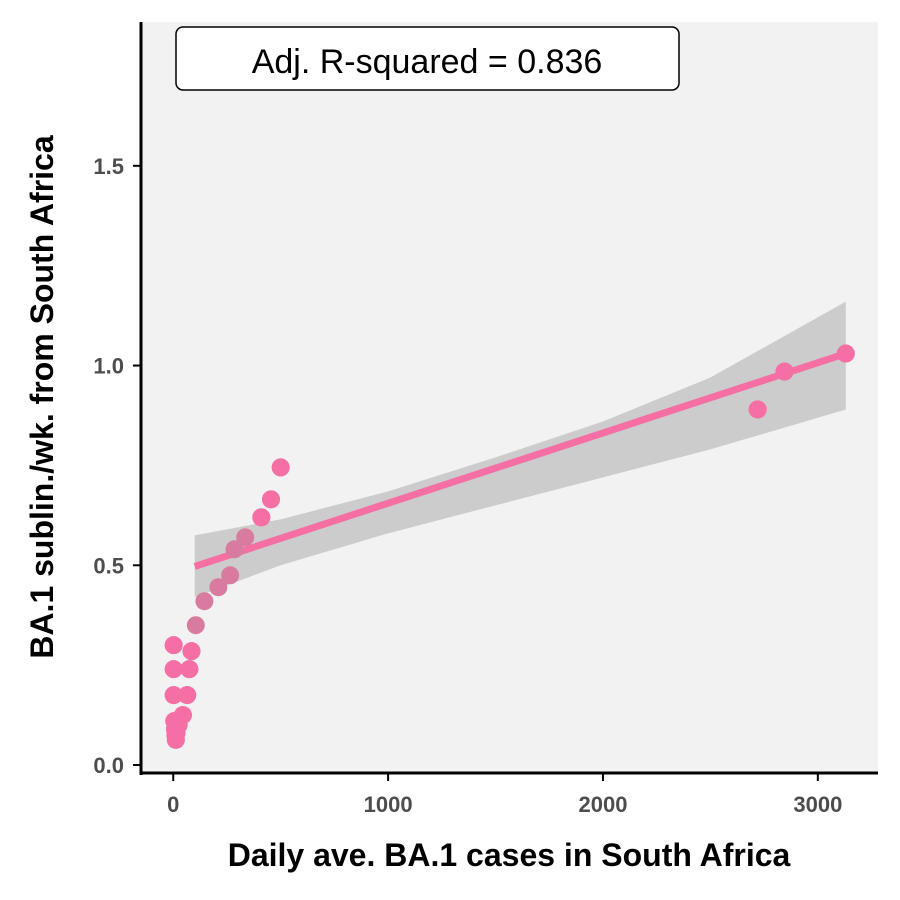  I want to click on y-ticks: 0.0 0.5 1.0 1.5, so click(117, 466).